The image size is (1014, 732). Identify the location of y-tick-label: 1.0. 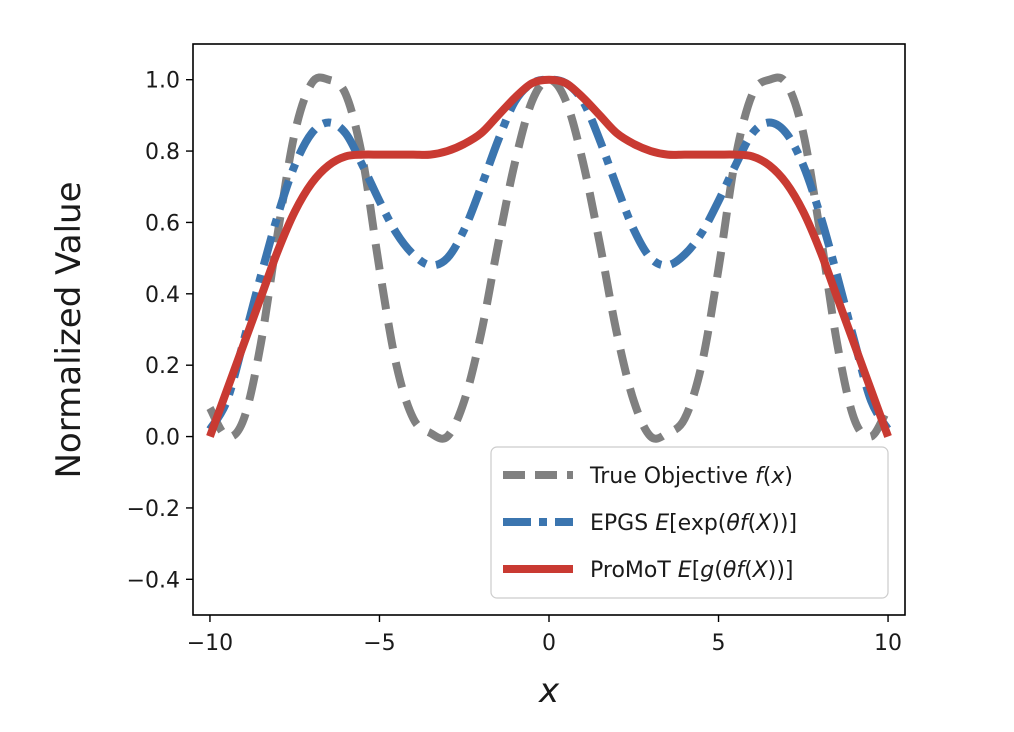
(162, 81).